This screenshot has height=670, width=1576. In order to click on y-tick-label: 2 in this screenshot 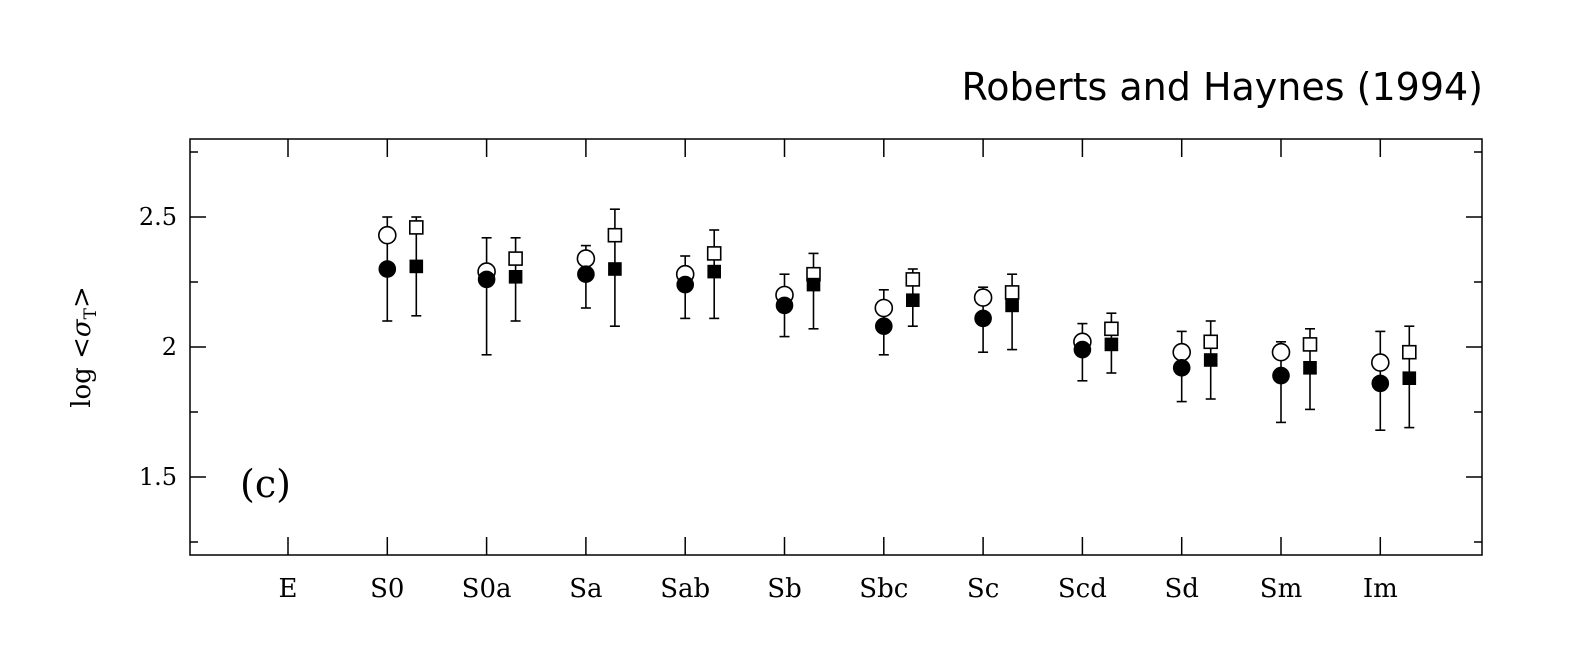, I will do `click(169, 347)`.